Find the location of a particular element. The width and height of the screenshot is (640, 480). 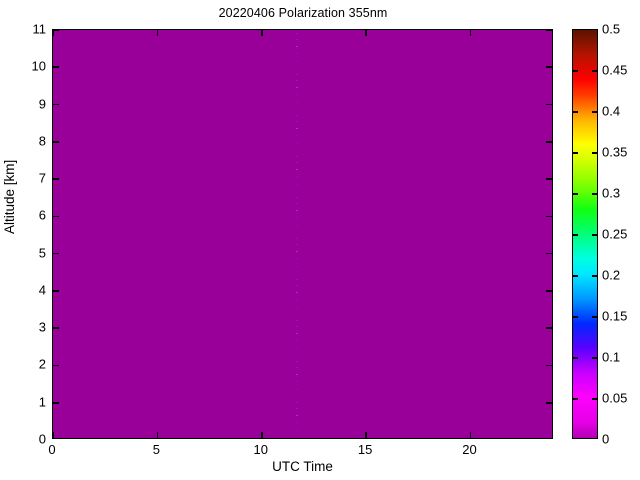

x-axis-label: UTC Time is located at coordinates (302, 466).